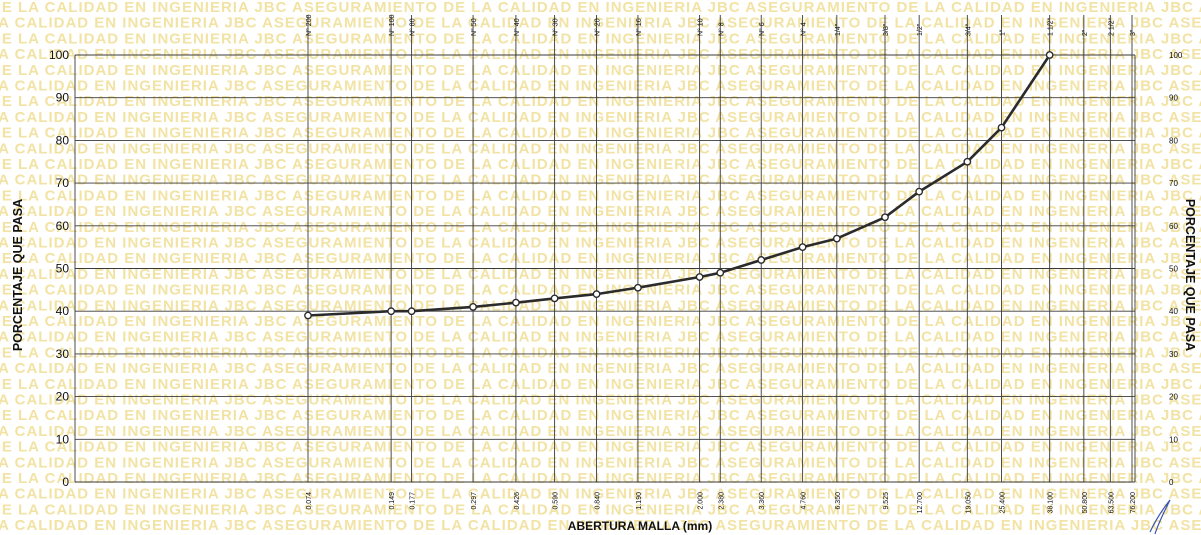 This screenshot has width=1201, height=535. What do you see at coordinates (1173, 98) in the screenshot?
I see `y-tick-label-right: 90` at bounding box center [1173, 98].